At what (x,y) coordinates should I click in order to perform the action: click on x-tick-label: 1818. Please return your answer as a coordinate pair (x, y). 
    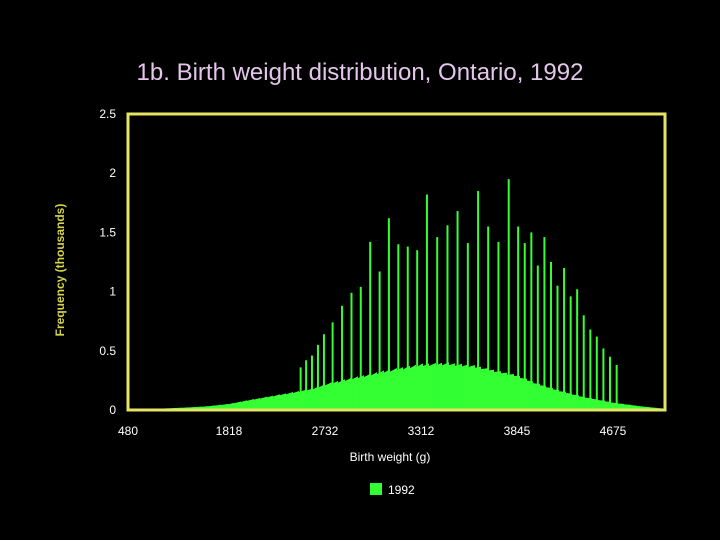
    Looking at the image, I should click on (229, 431).